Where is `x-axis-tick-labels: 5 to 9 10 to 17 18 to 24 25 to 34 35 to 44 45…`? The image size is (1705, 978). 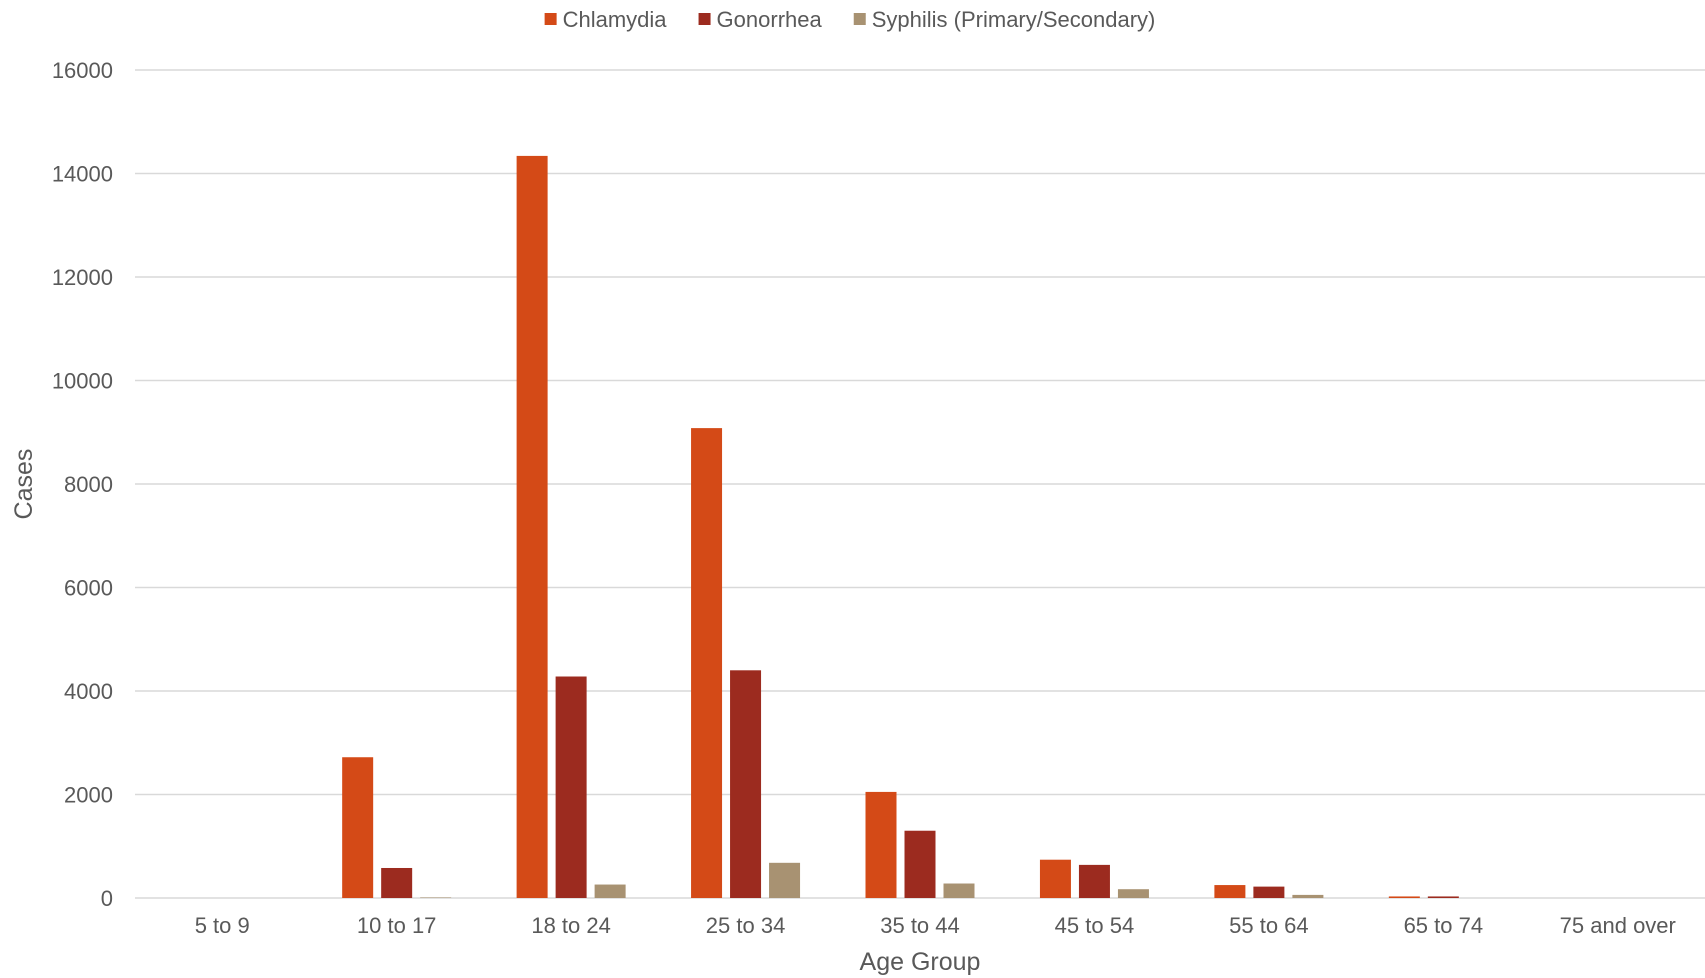 x-axis-tick-labels: 5 to 9 10 to 17 18 to 24 25 to 34 35 to 44 45… is located at coordinates (935, 925).